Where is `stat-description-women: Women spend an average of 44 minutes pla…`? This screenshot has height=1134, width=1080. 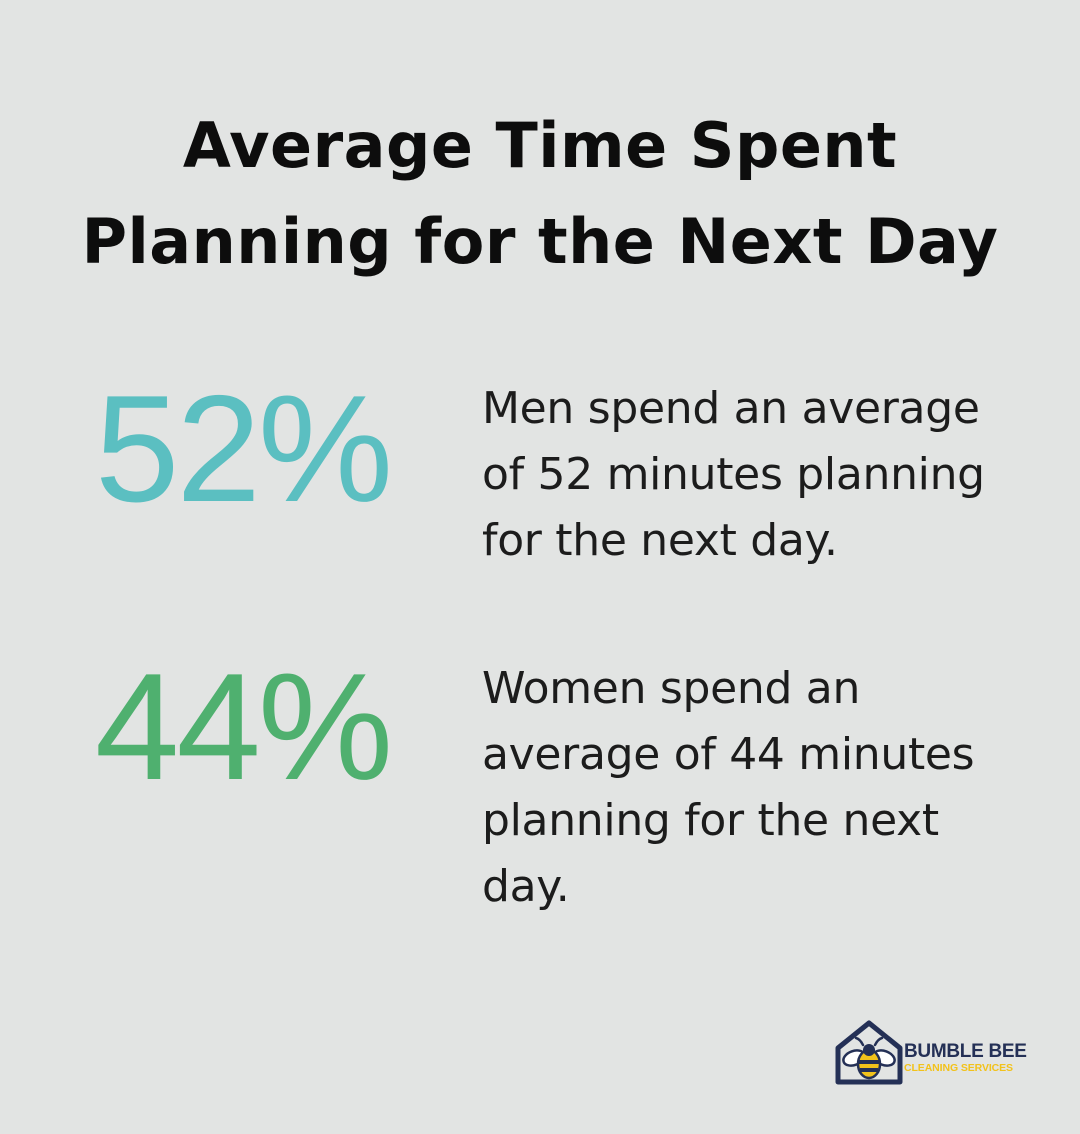
stat-description-women: Women spend an average of 44 minutes pla… is located at coordinates (728, 787).